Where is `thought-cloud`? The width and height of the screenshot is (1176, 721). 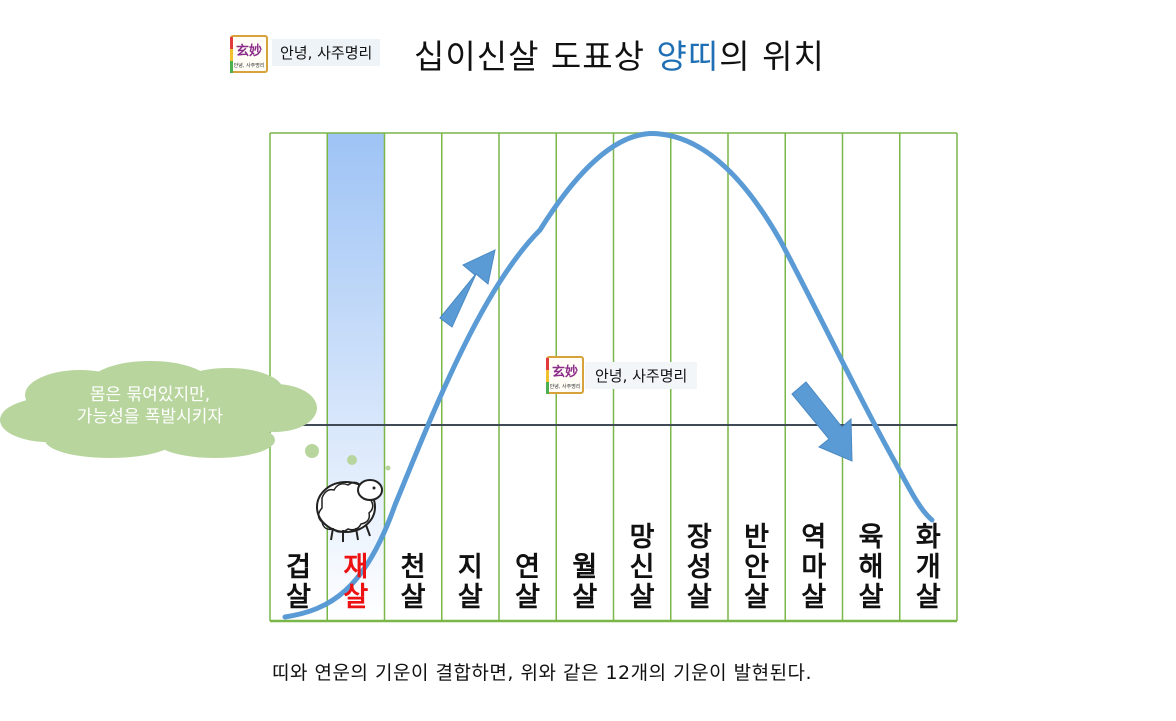 thought-cloud is located at coordinates (195, 416).